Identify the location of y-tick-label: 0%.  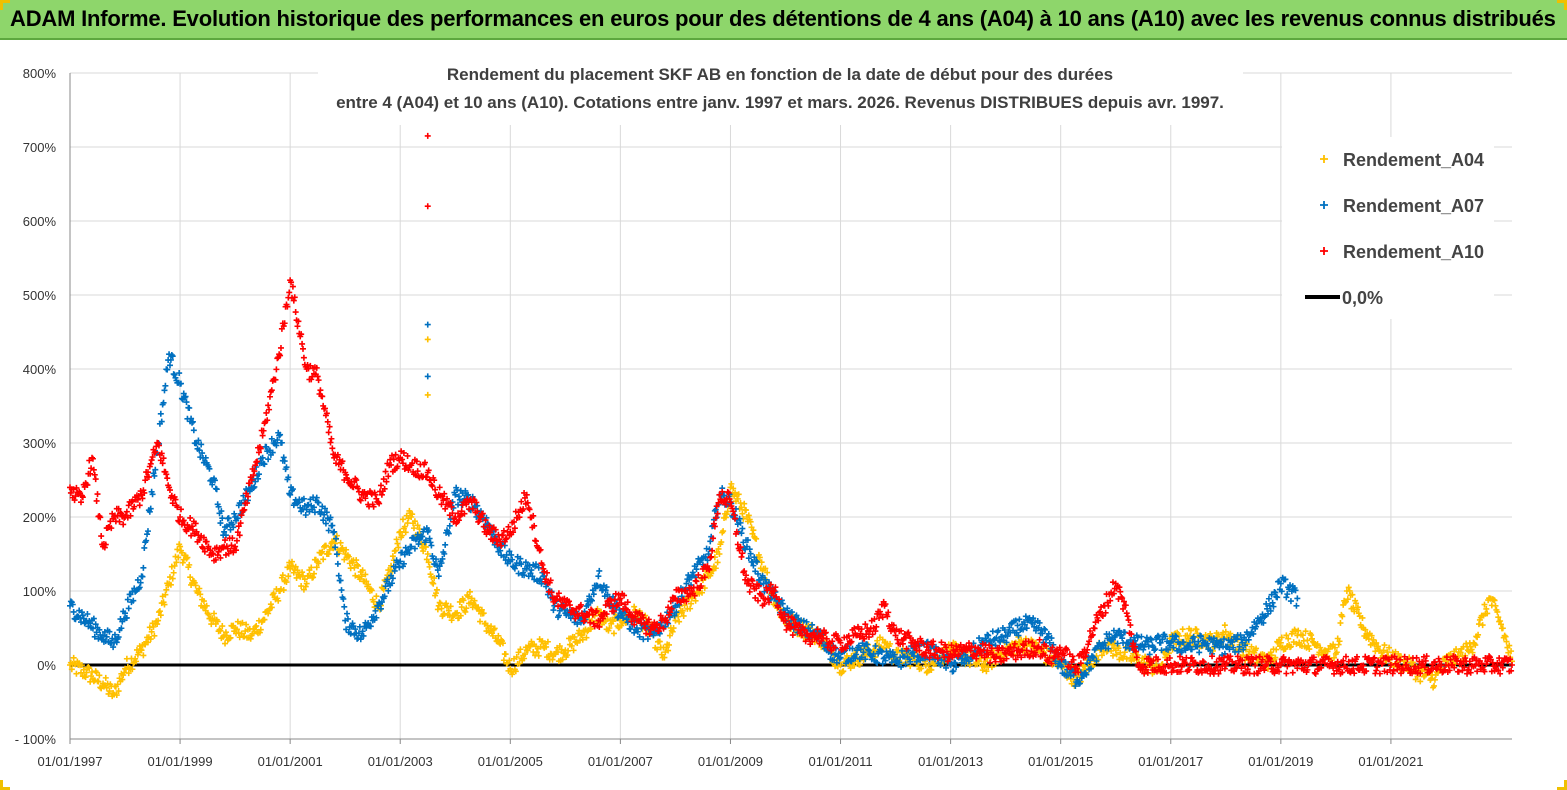
(46, 665).